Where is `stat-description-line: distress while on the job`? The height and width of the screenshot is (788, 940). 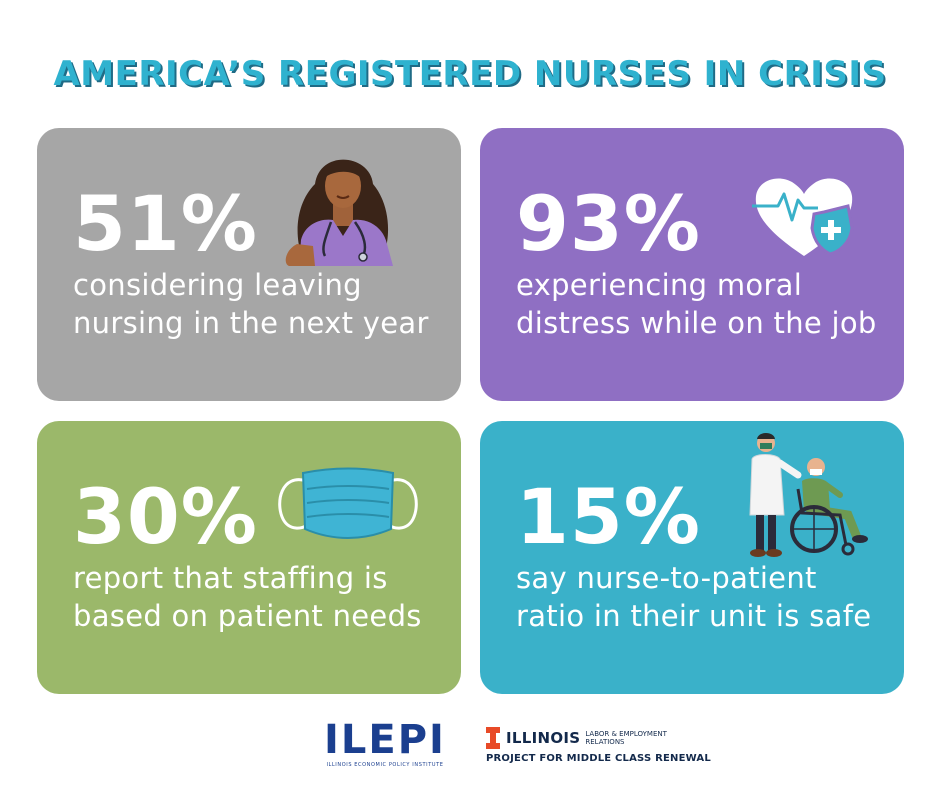 stat-description-line: distress while on the job is located at coordinates (696, 323).